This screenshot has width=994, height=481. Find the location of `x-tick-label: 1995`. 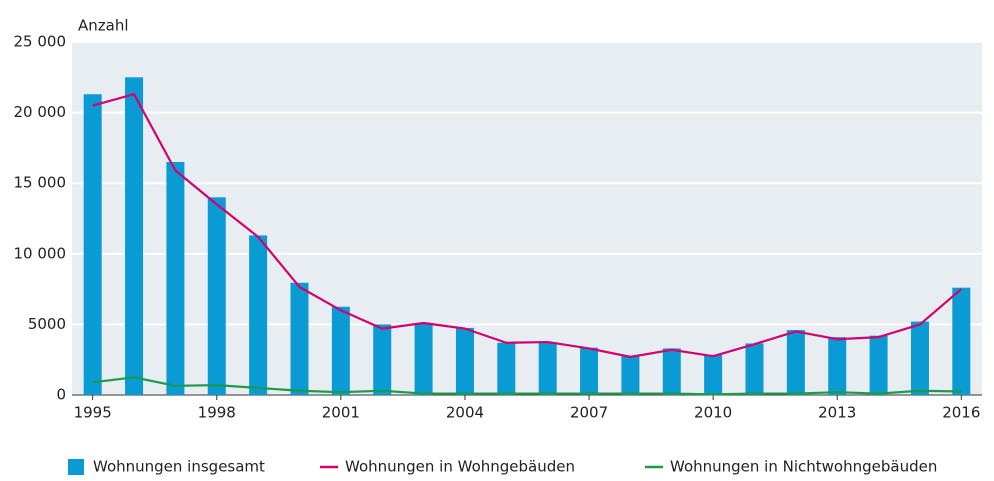

x-tick-label: 1995 is located at coordinates (93, 413).